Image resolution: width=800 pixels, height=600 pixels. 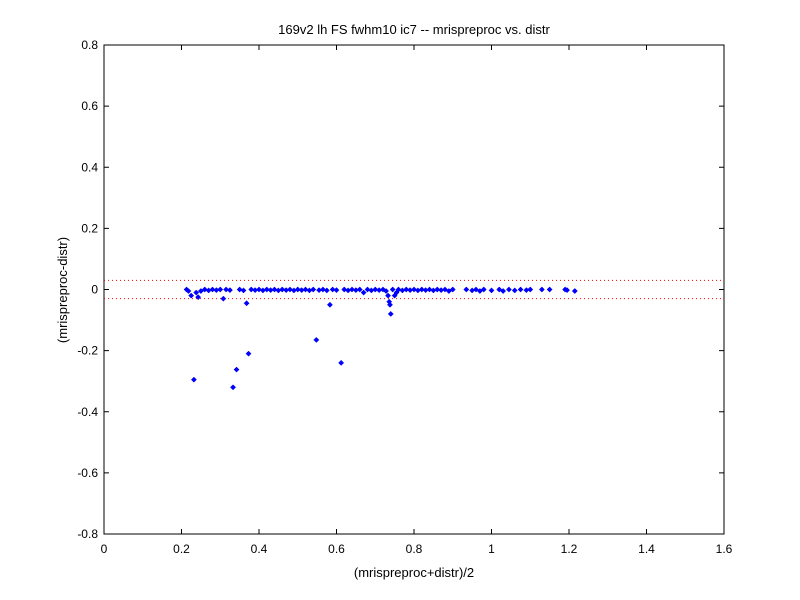 What do you see at coordinates (336, 549) in the screenshot?
I see `x-tick-label: 0.6` at bounding box center [336, 549].